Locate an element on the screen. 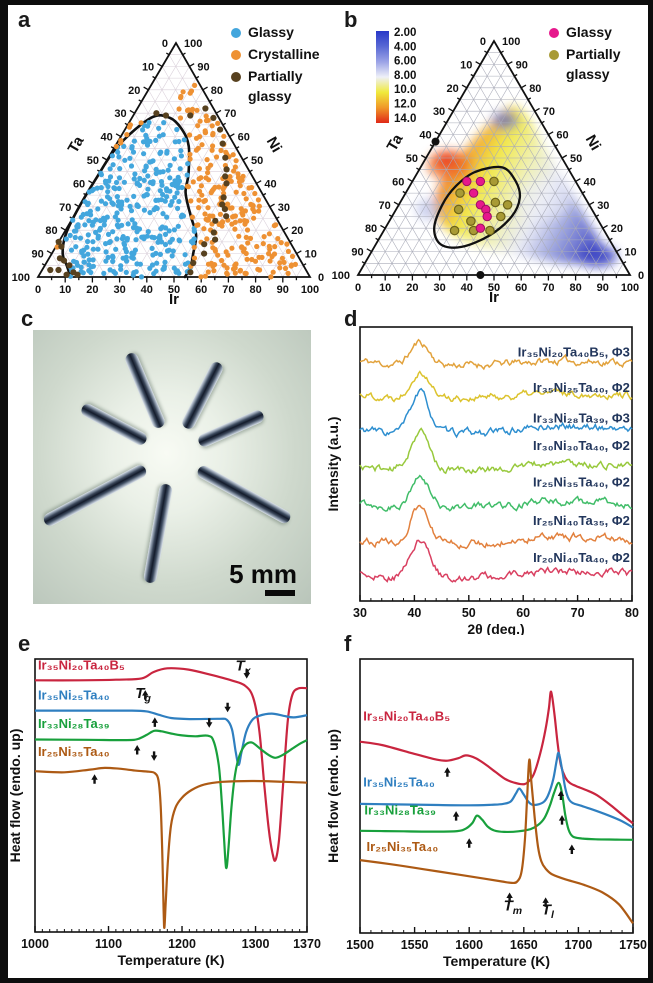  svg-text: 1100 is located at coordinates (108, 944).